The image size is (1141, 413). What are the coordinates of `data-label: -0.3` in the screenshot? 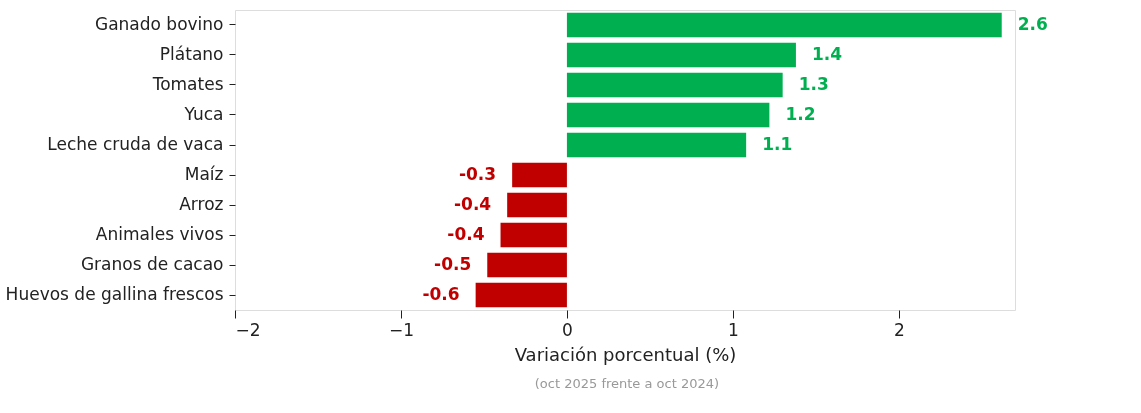 It's located at (477, 174).